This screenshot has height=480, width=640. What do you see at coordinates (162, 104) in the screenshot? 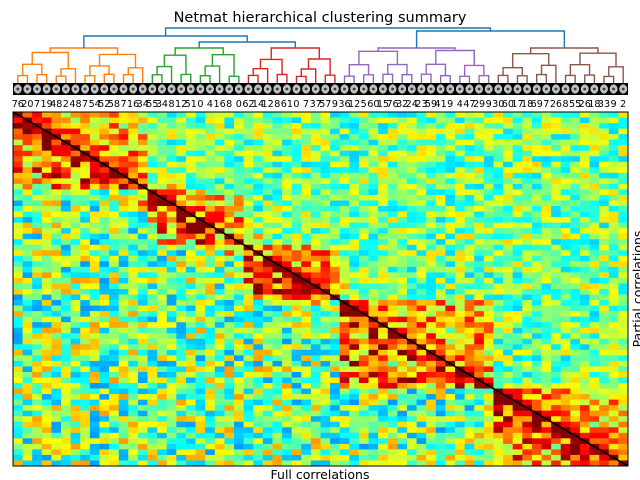
I see `node-tick-label: 34` at bounding box center [162, 104].